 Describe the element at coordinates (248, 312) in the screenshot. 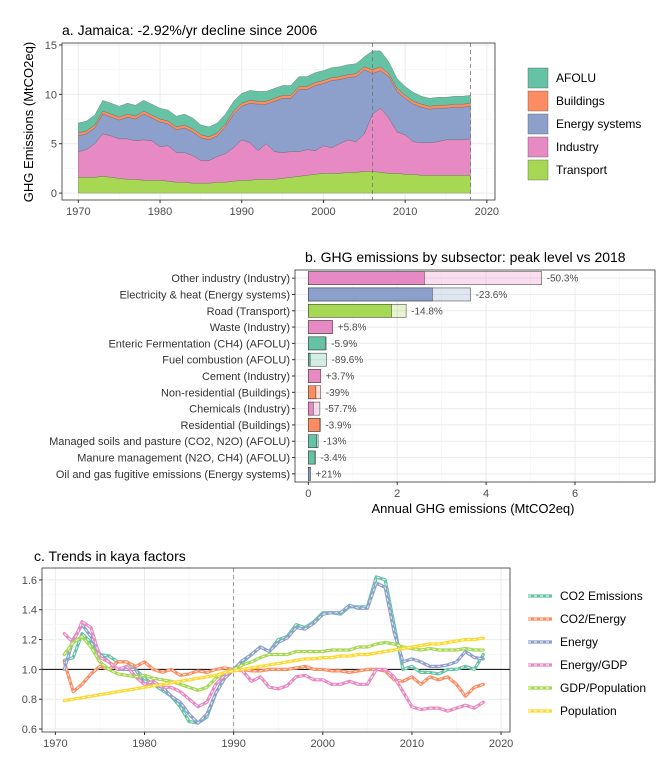

I see `category-label: Road (Transport)` at that location.